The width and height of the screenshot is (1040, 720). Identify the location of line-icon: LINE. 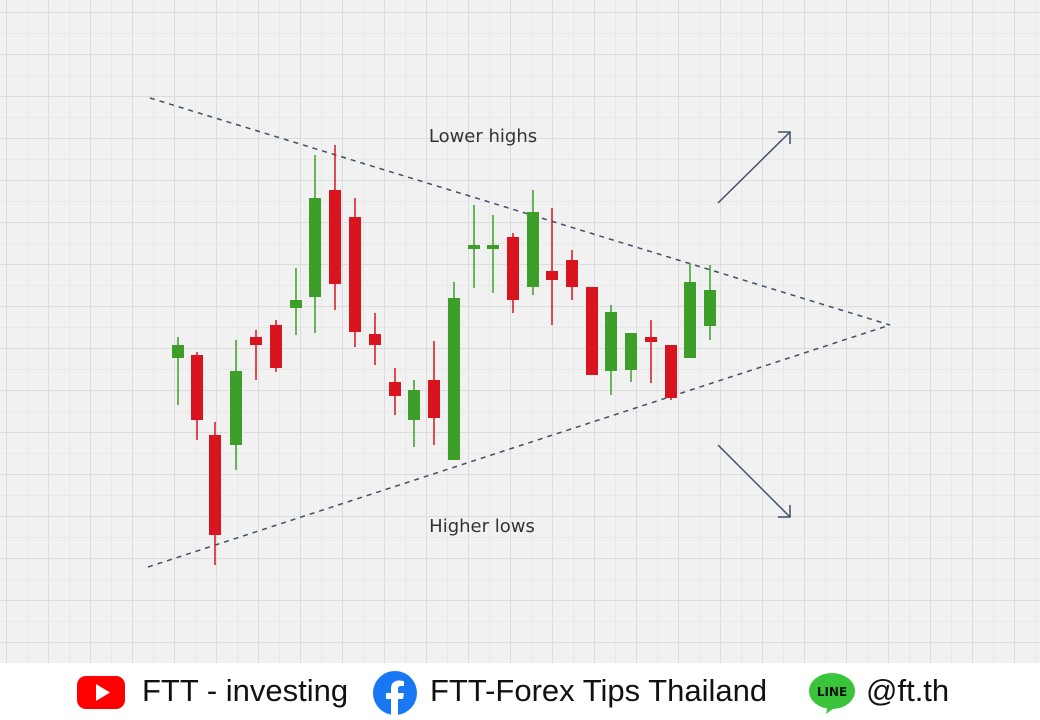
(832, 694).